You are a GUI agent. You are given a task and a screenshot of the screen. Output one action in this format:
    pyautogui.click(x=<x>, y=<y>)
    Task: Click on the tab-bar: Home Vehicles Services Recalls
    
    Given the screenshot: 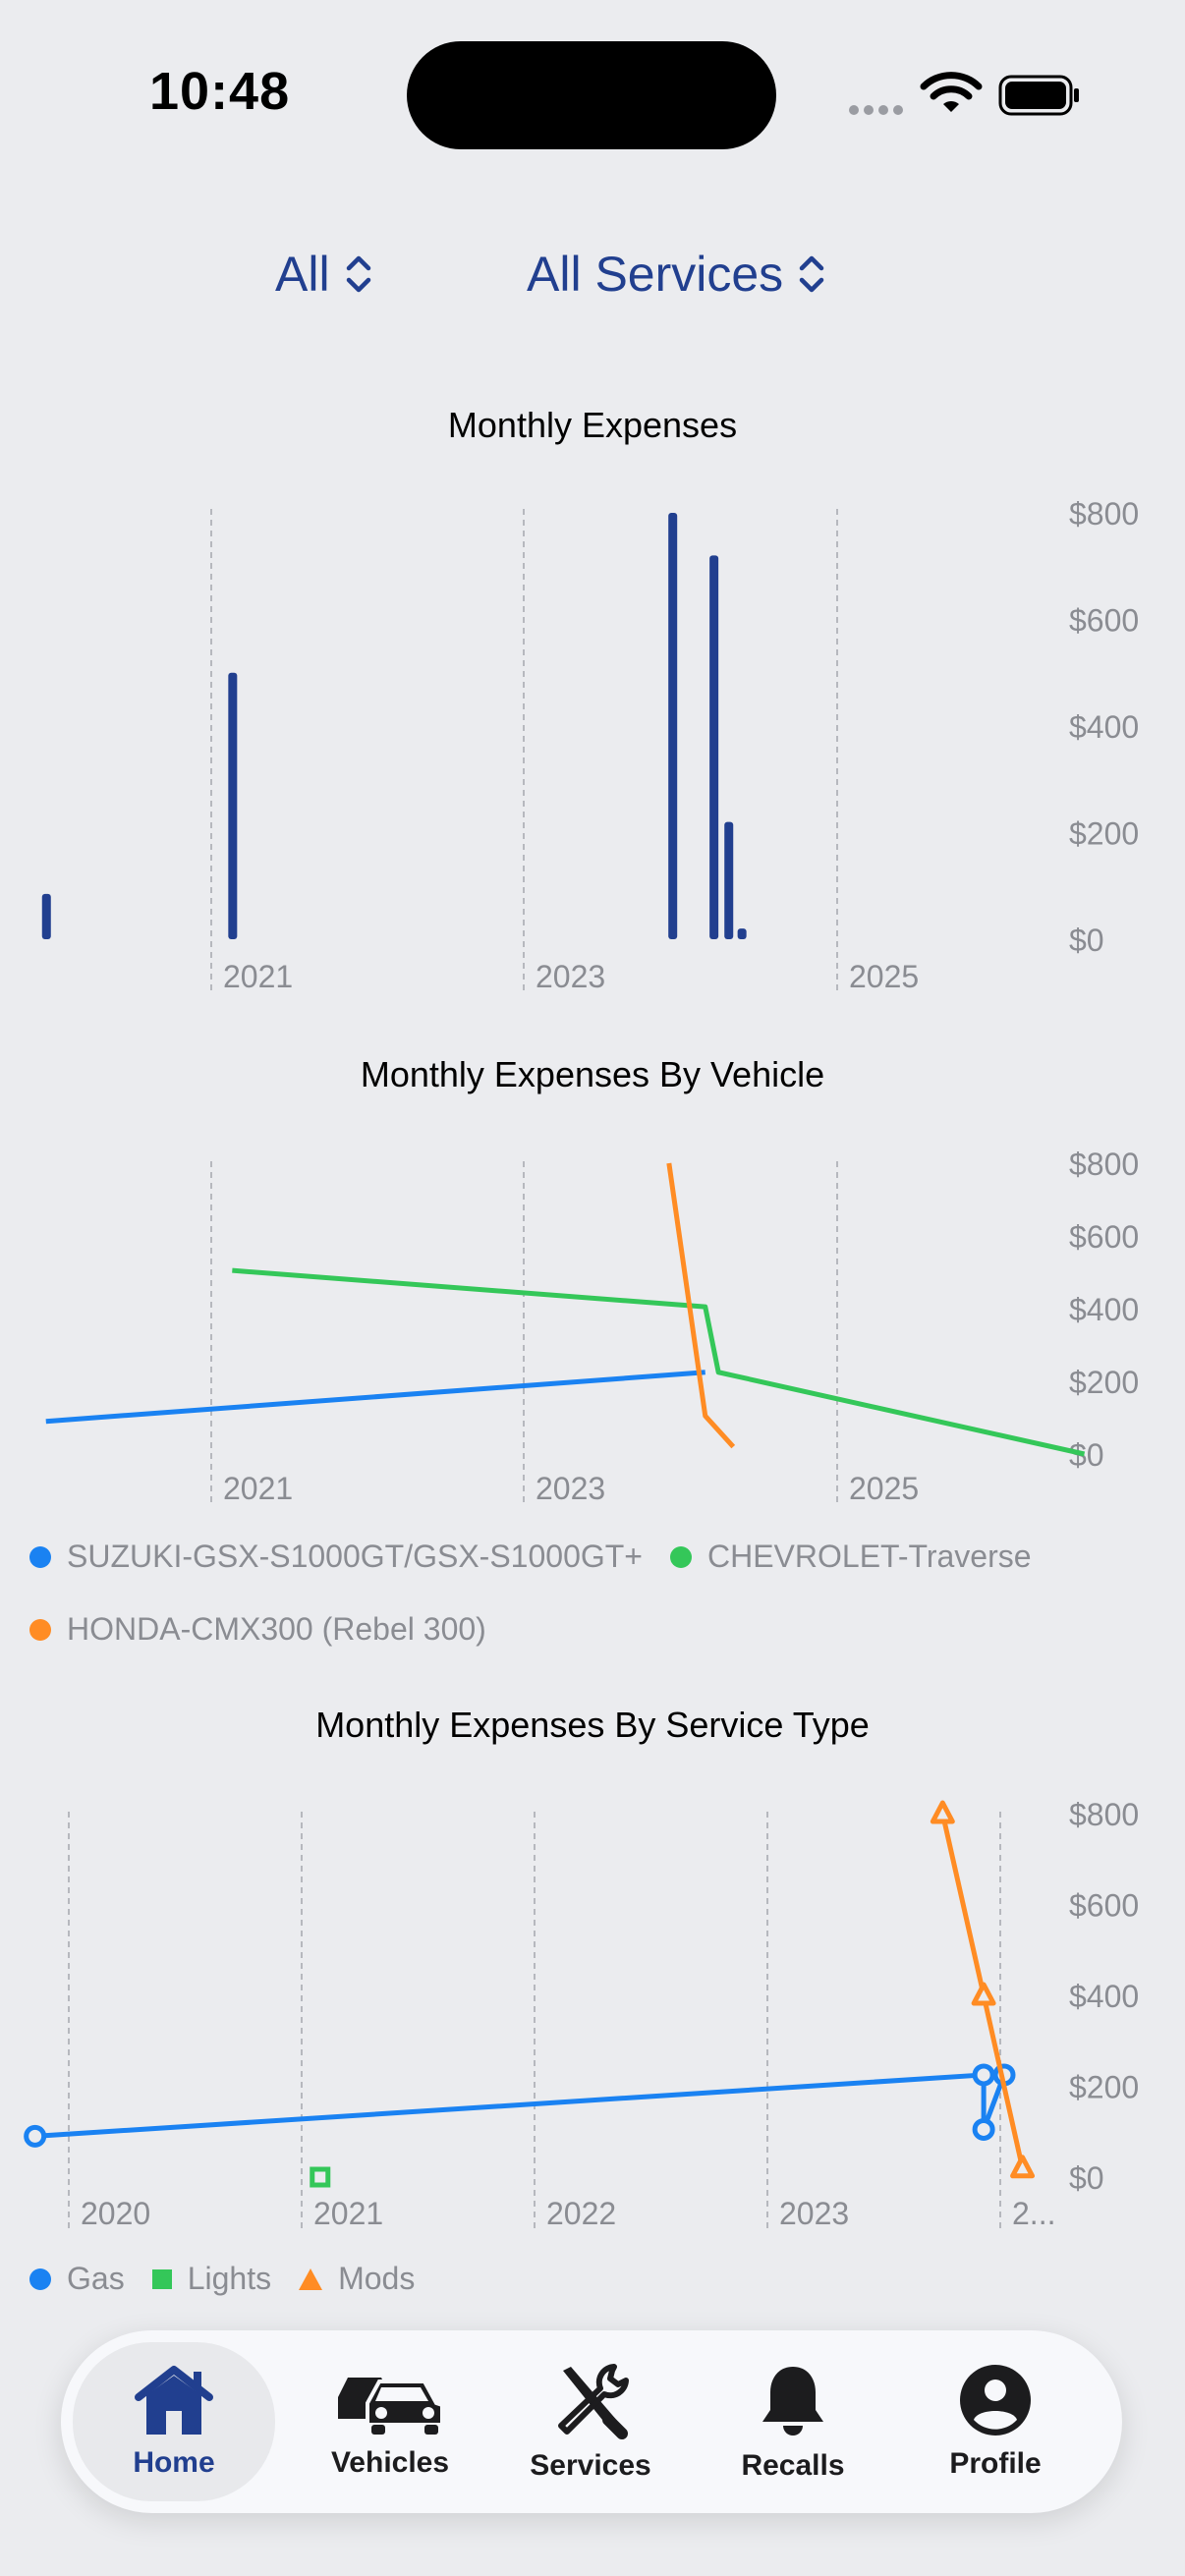 What is the action you would take?
    pyautogui.click(x=592, y=2421)
    